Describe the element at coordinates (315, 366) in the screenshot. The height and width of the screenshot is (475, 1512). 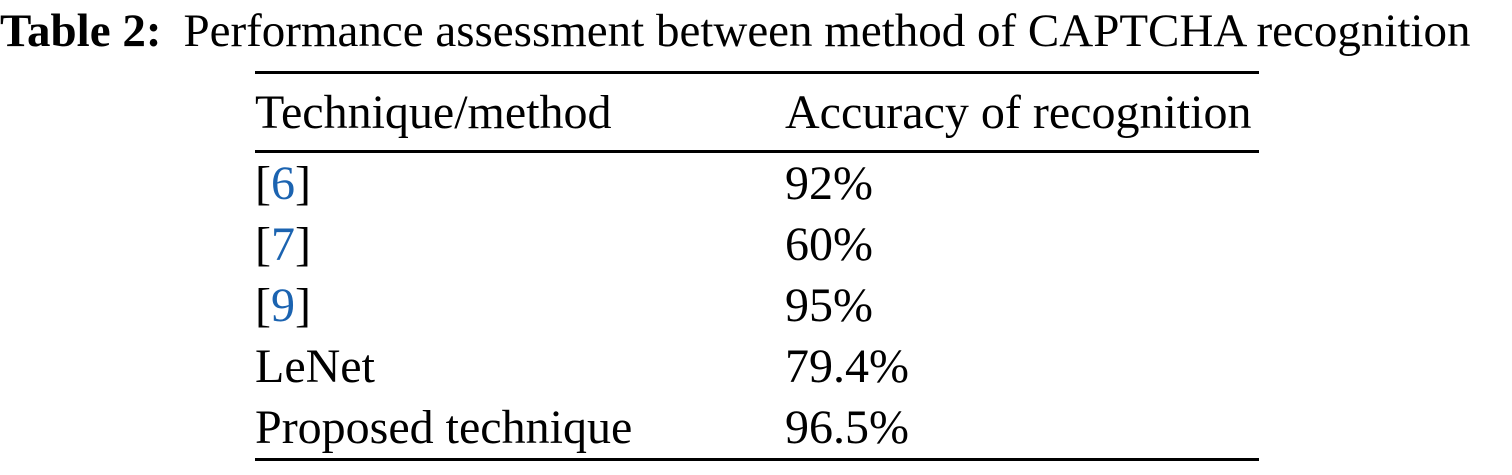
I see `method-name: LeNet` at that location.